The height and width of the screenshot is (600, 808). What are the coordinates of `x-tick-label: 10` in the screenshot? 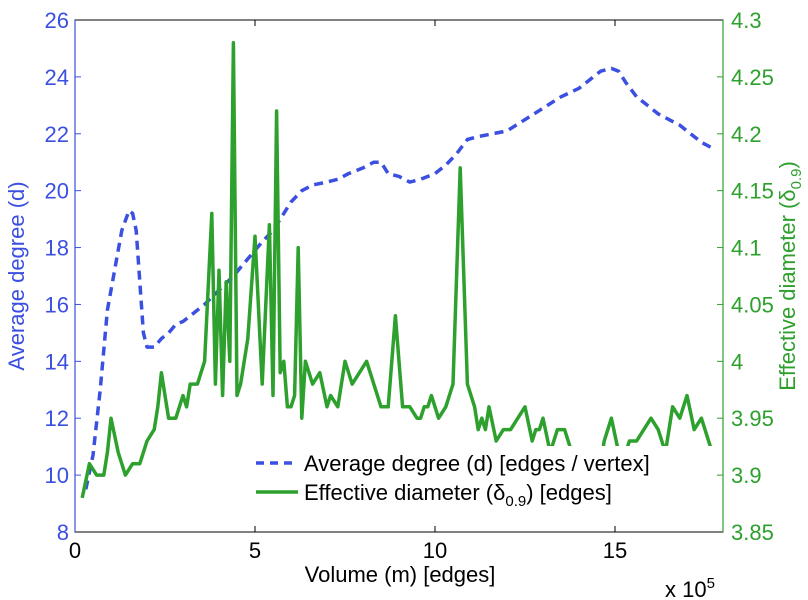 It's located at (435, 550).